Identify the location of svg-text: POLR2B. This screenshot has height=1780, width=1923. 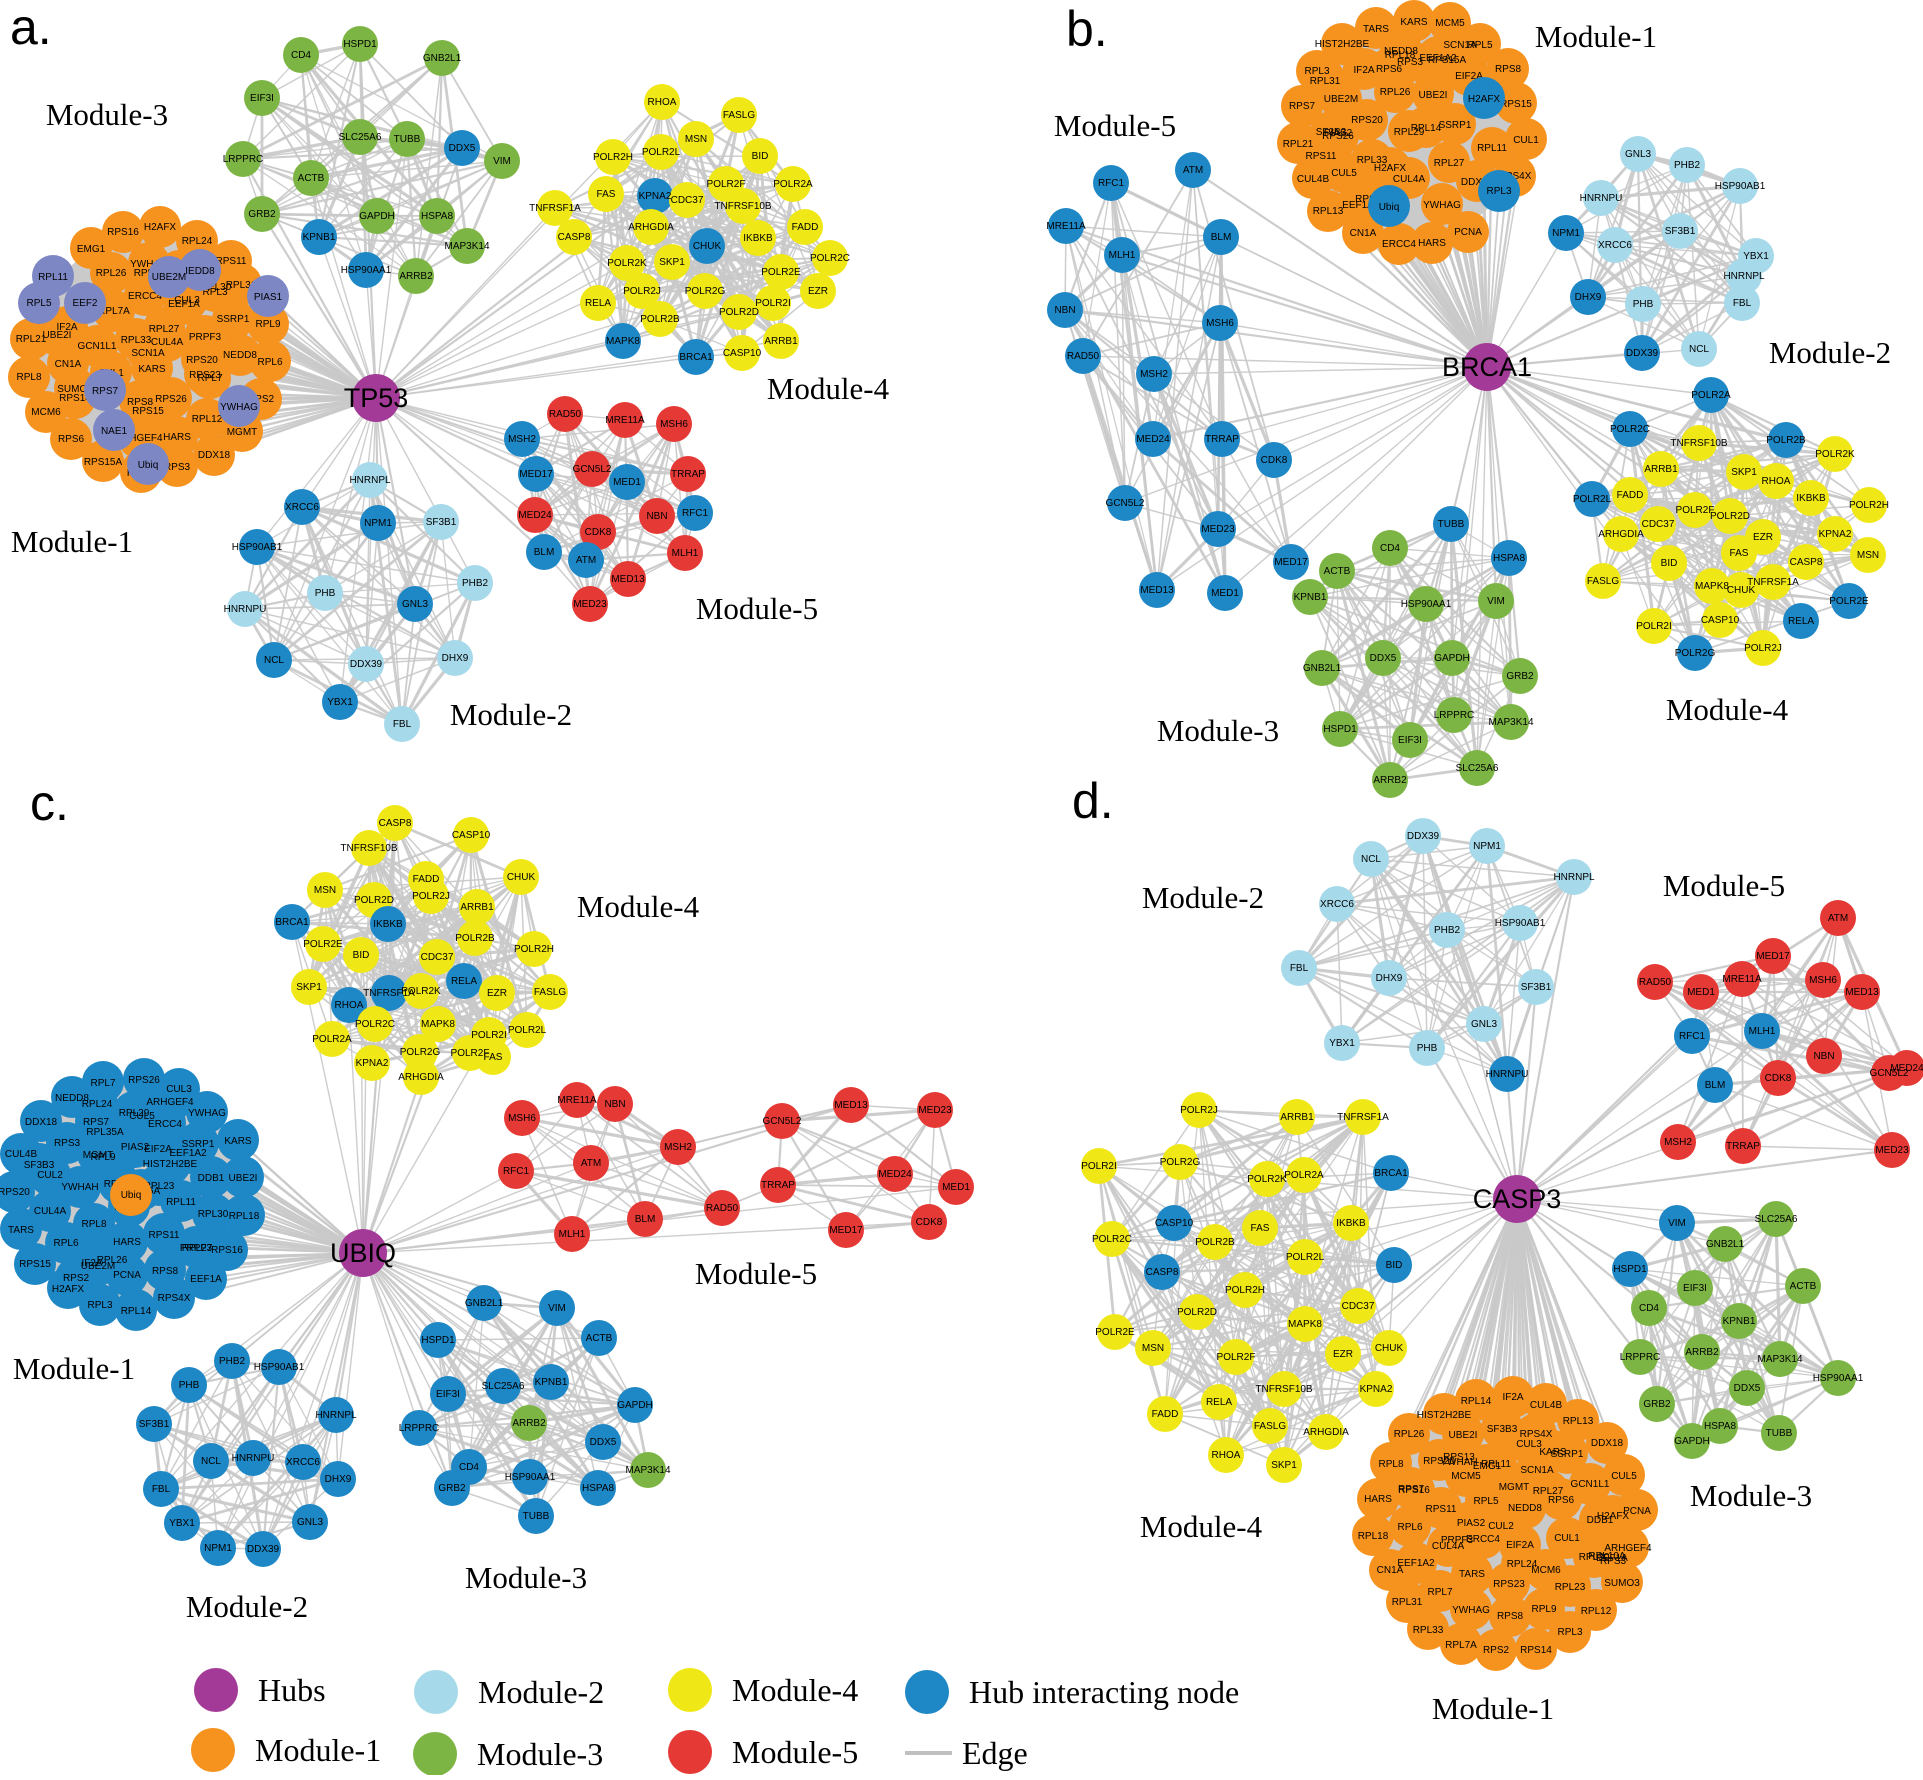
(1215, 1242).